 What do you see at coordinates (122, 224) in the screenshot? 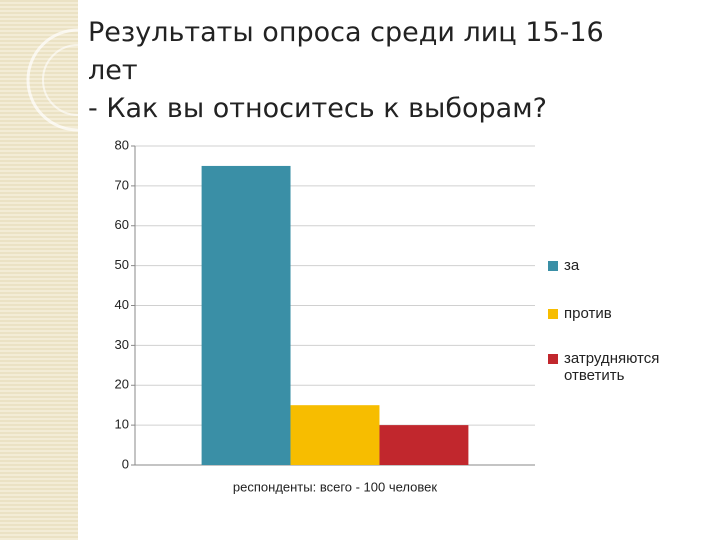
I see `y-tick-label: 60` at bounding box center [122, 224].